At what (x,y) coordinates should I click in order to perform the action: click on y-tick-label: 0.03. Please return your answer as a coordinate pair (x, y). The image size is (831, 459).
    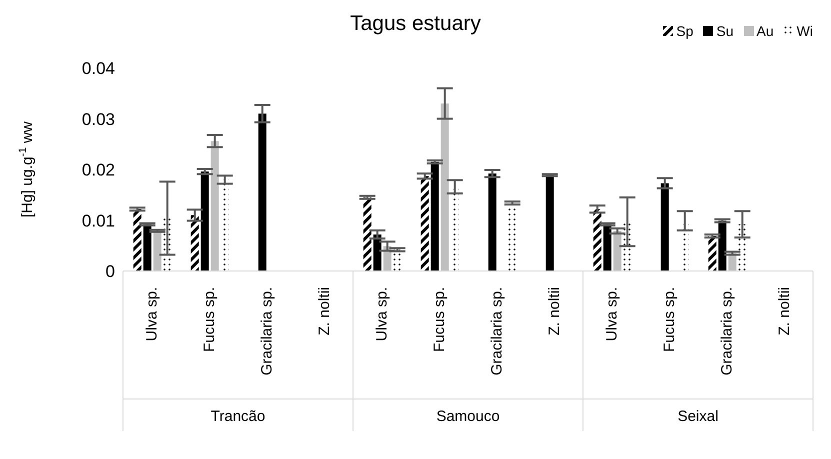
    Looking at the image, I should click on (98, 119).